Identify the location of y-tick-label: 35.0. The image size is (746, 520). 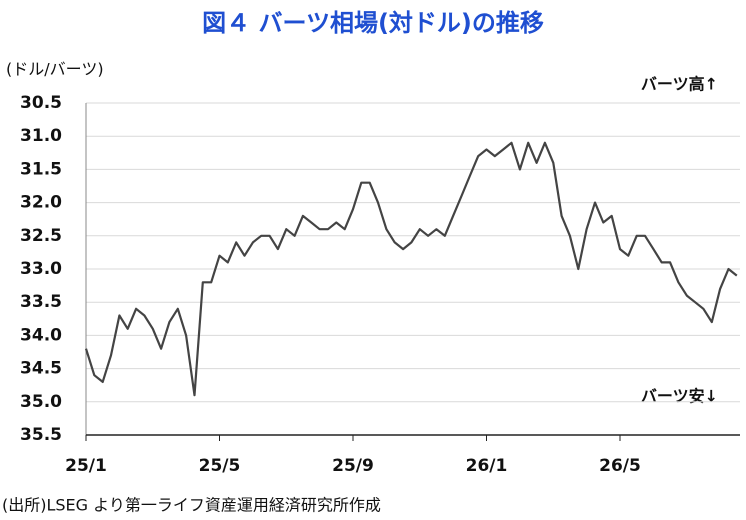
(41, 402).